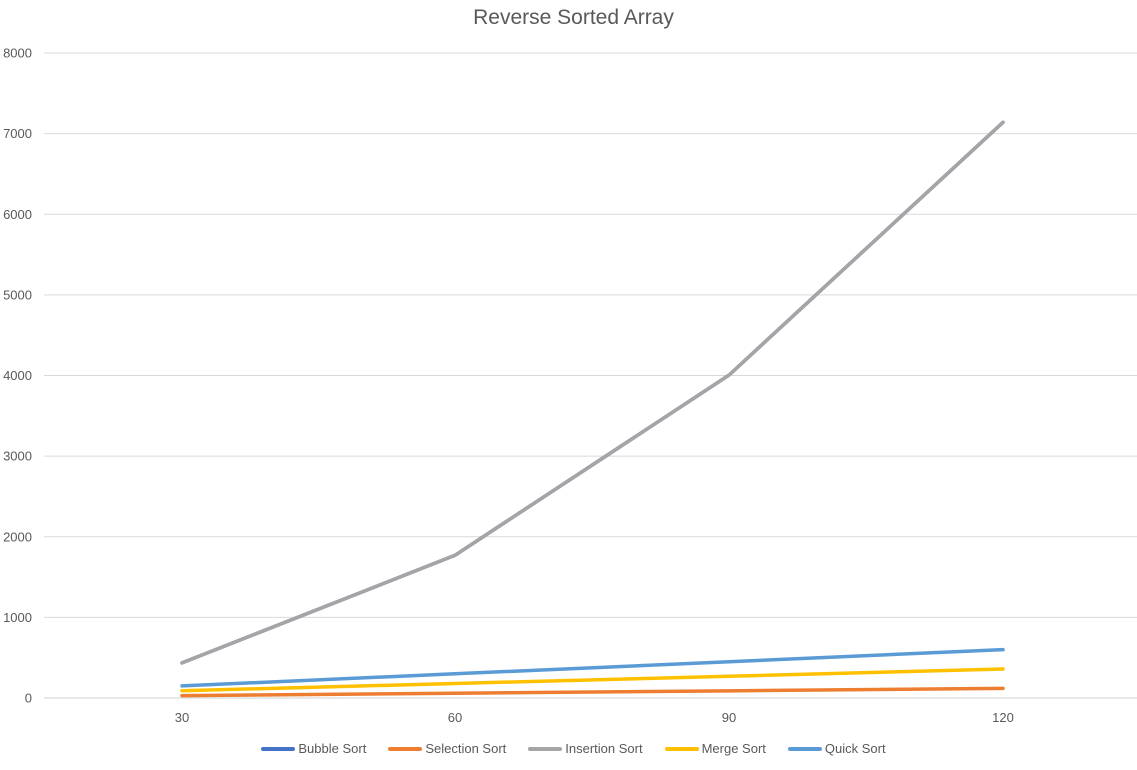 The width and height of the screenshot is (1137, 770). Describe the element at coordinates (729, 717) in the screenshot. I see `x-tick-label: 90` at that location.